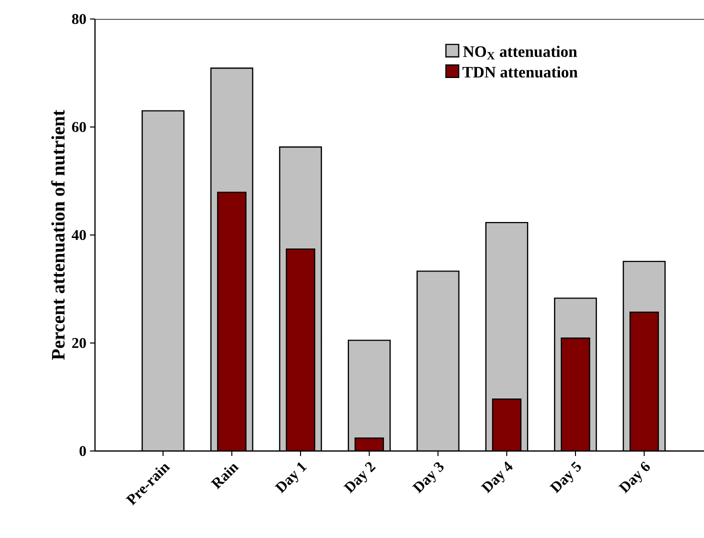  What do you see at coordinates (83, 451) in the screenshot?
I see `y-tick-label: 0` at bounding box center [83, 451].